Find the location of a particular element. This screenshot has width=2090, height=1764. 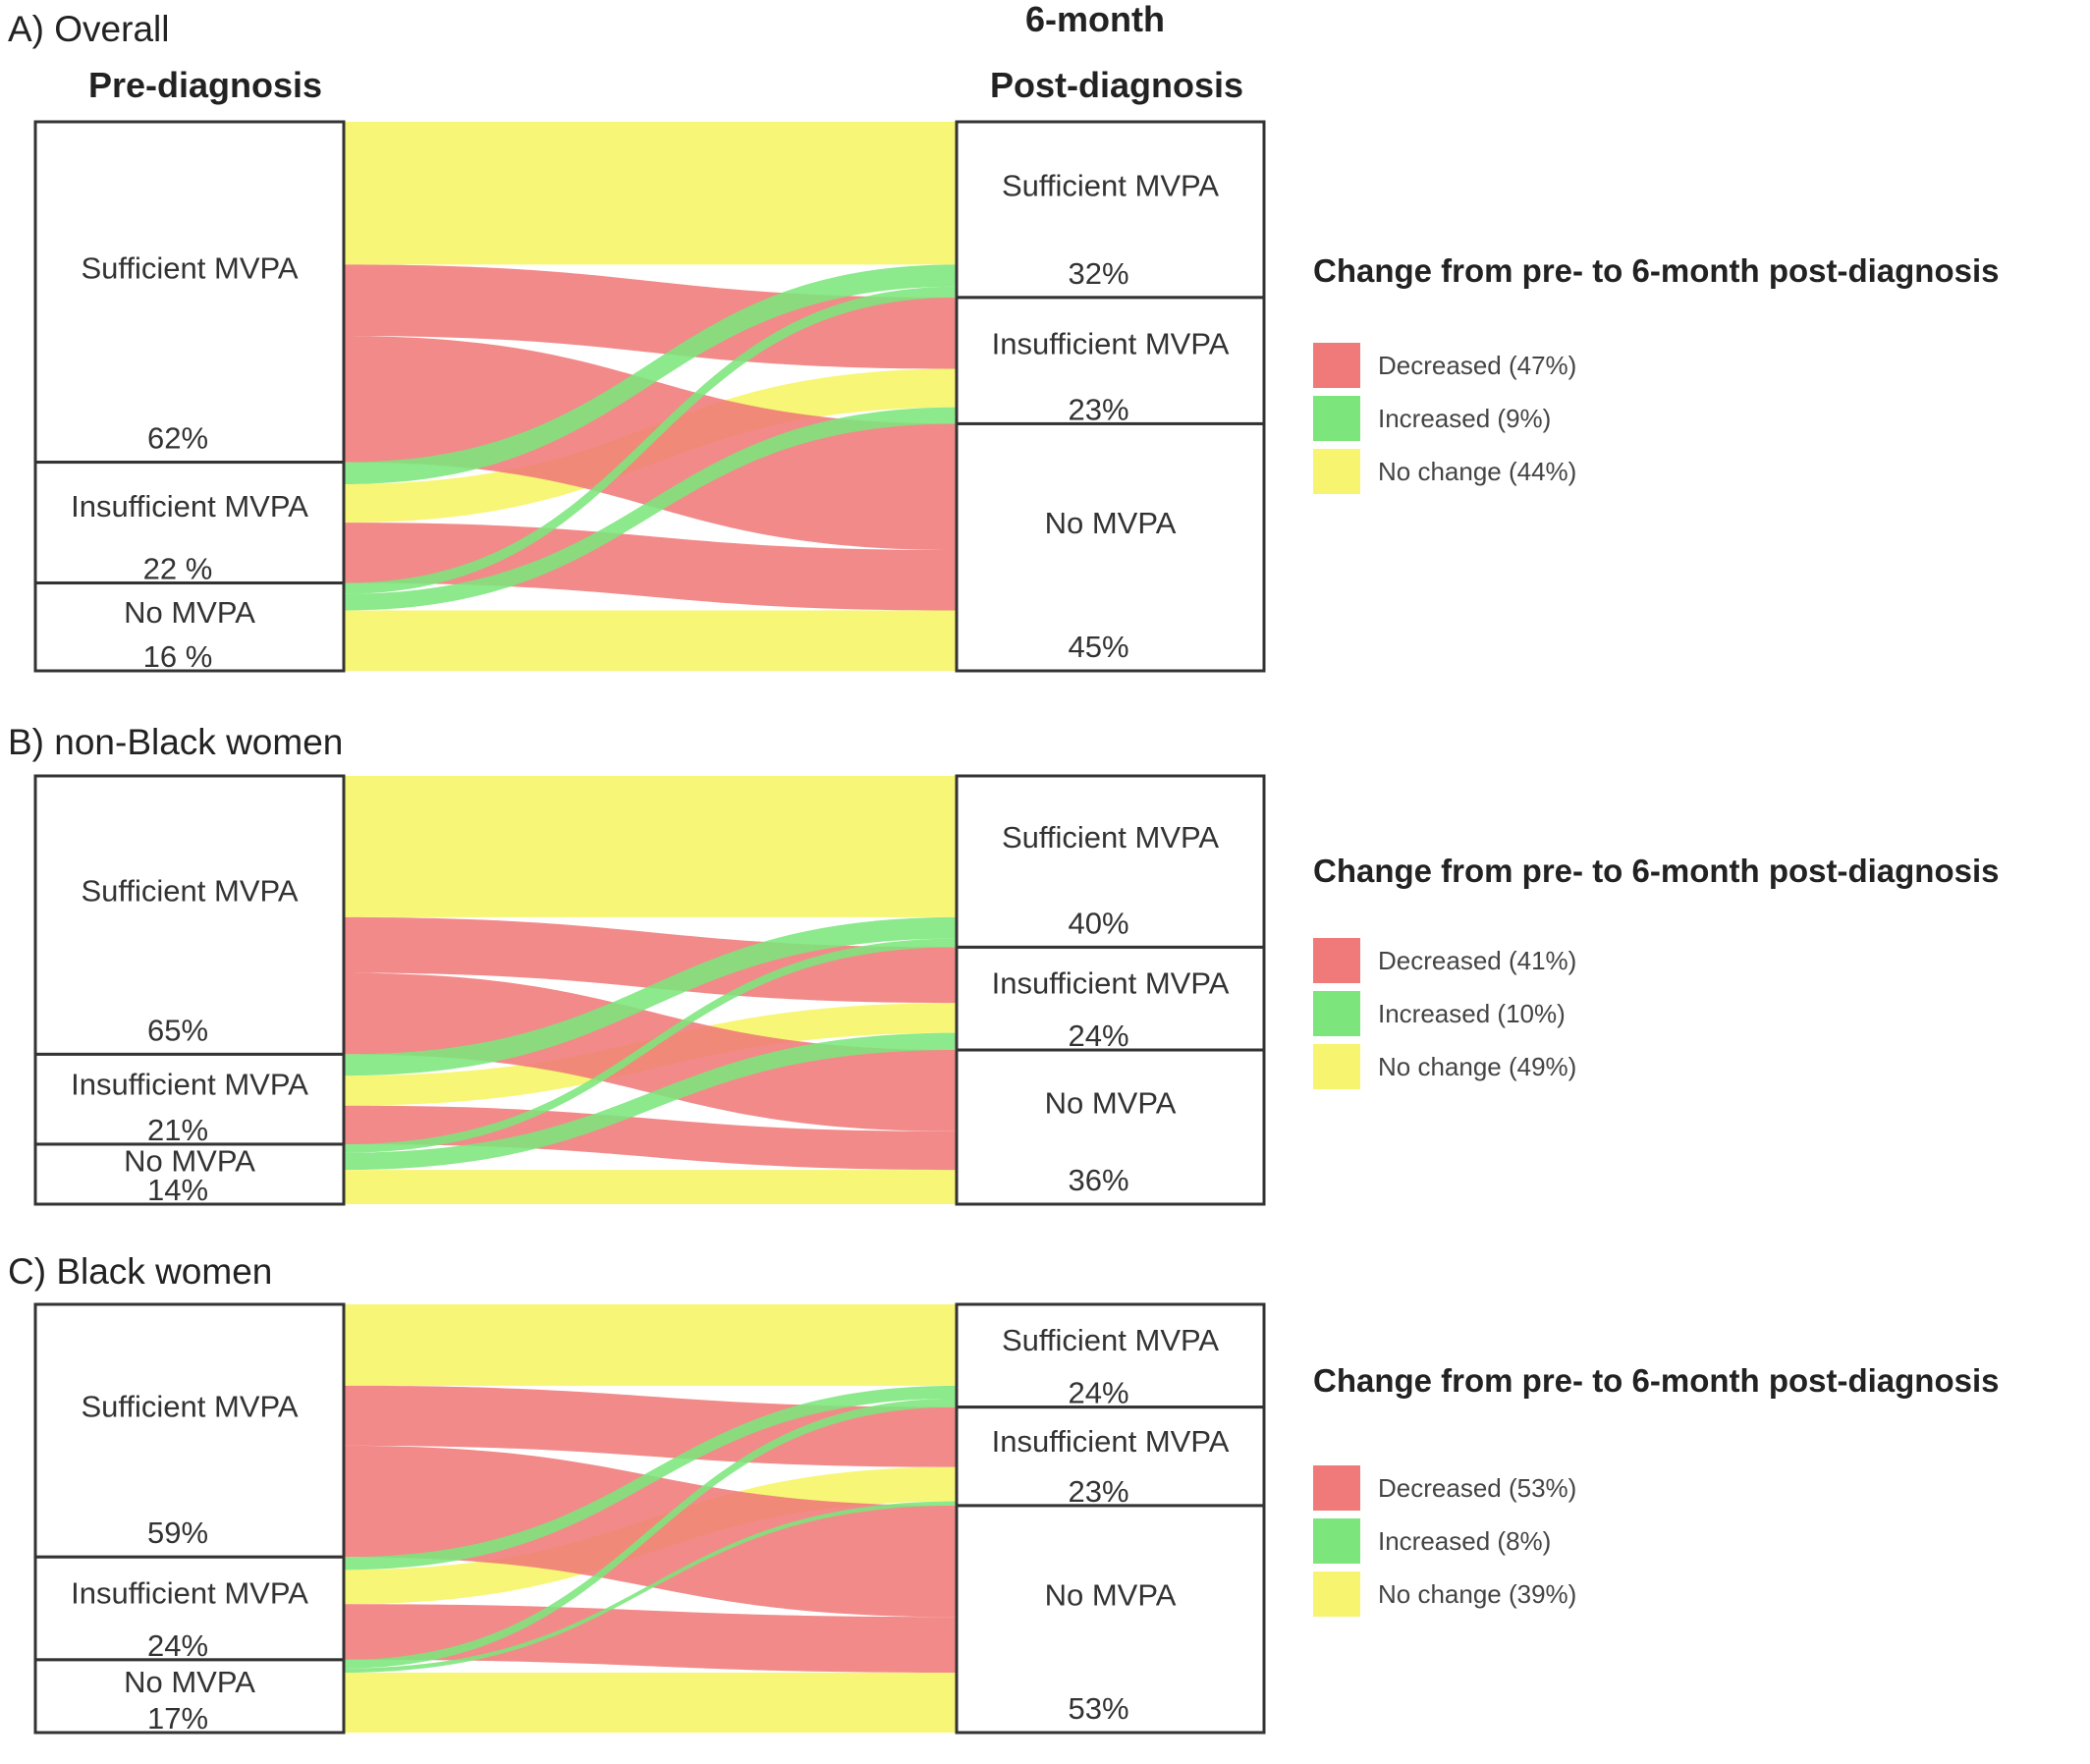

right-node-pct-no-mvpa: 53% is located at coordinates (1098, 1709).